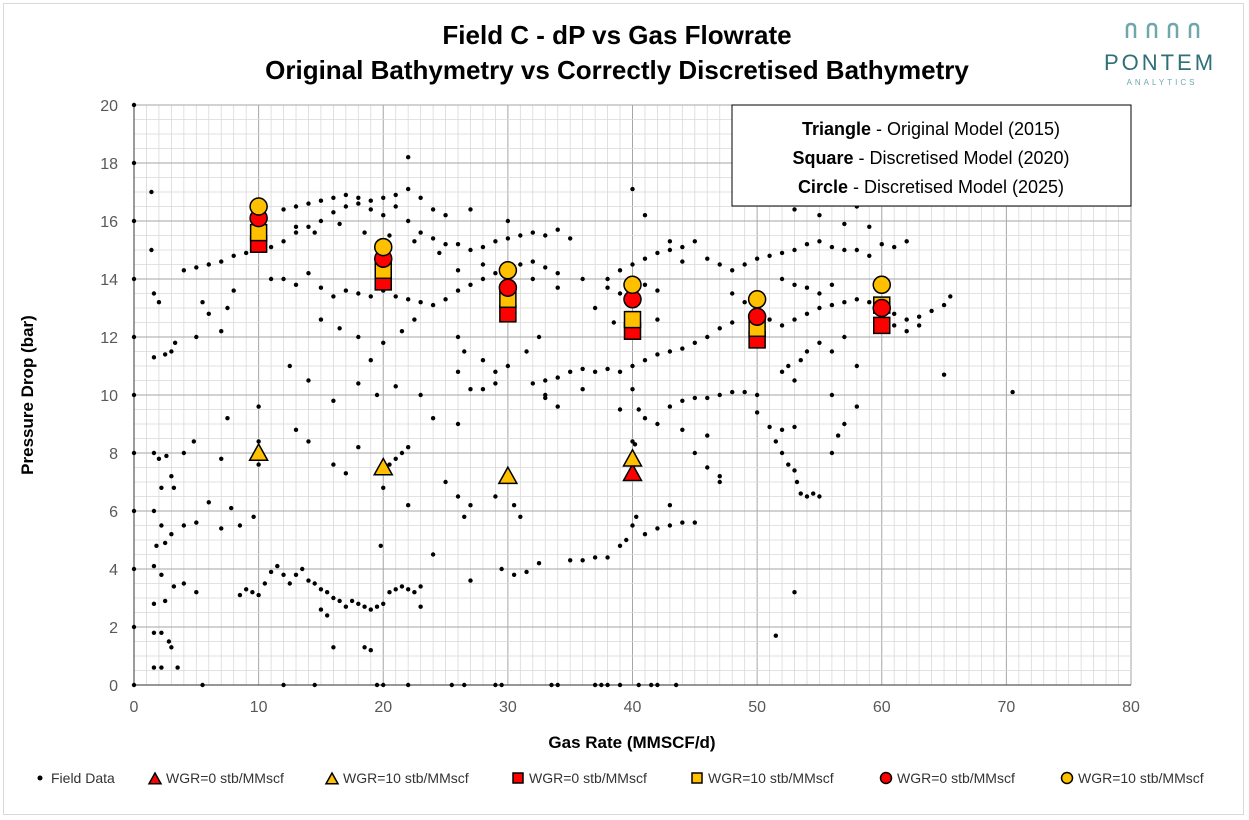 This screenshot has height=820, width=1249. Describe the element at coordinates (931, 187) in the screenshot. I see `annotation-line: Circle - Discretised Model (2025)` at that location.